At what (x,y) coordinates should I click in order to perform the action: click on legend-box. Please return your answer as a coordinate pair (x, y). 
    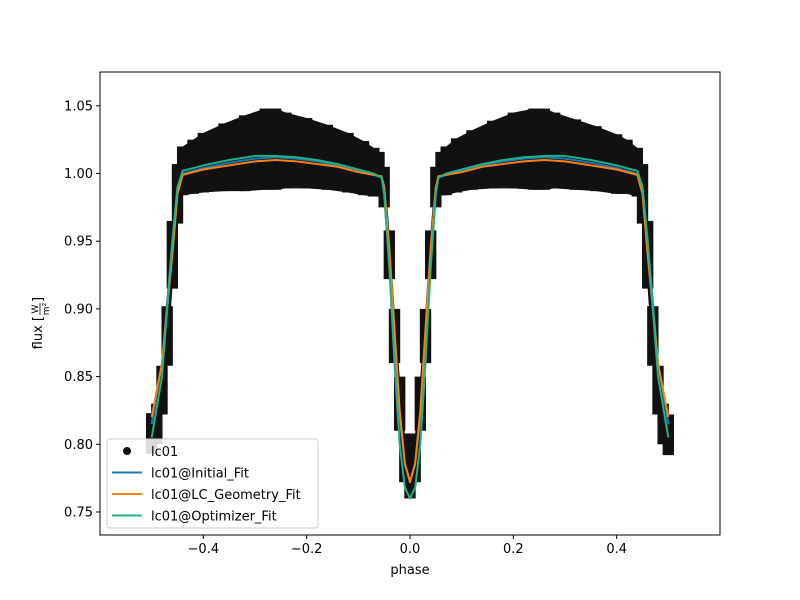
    Looking at the image, I should click on (212, 483).